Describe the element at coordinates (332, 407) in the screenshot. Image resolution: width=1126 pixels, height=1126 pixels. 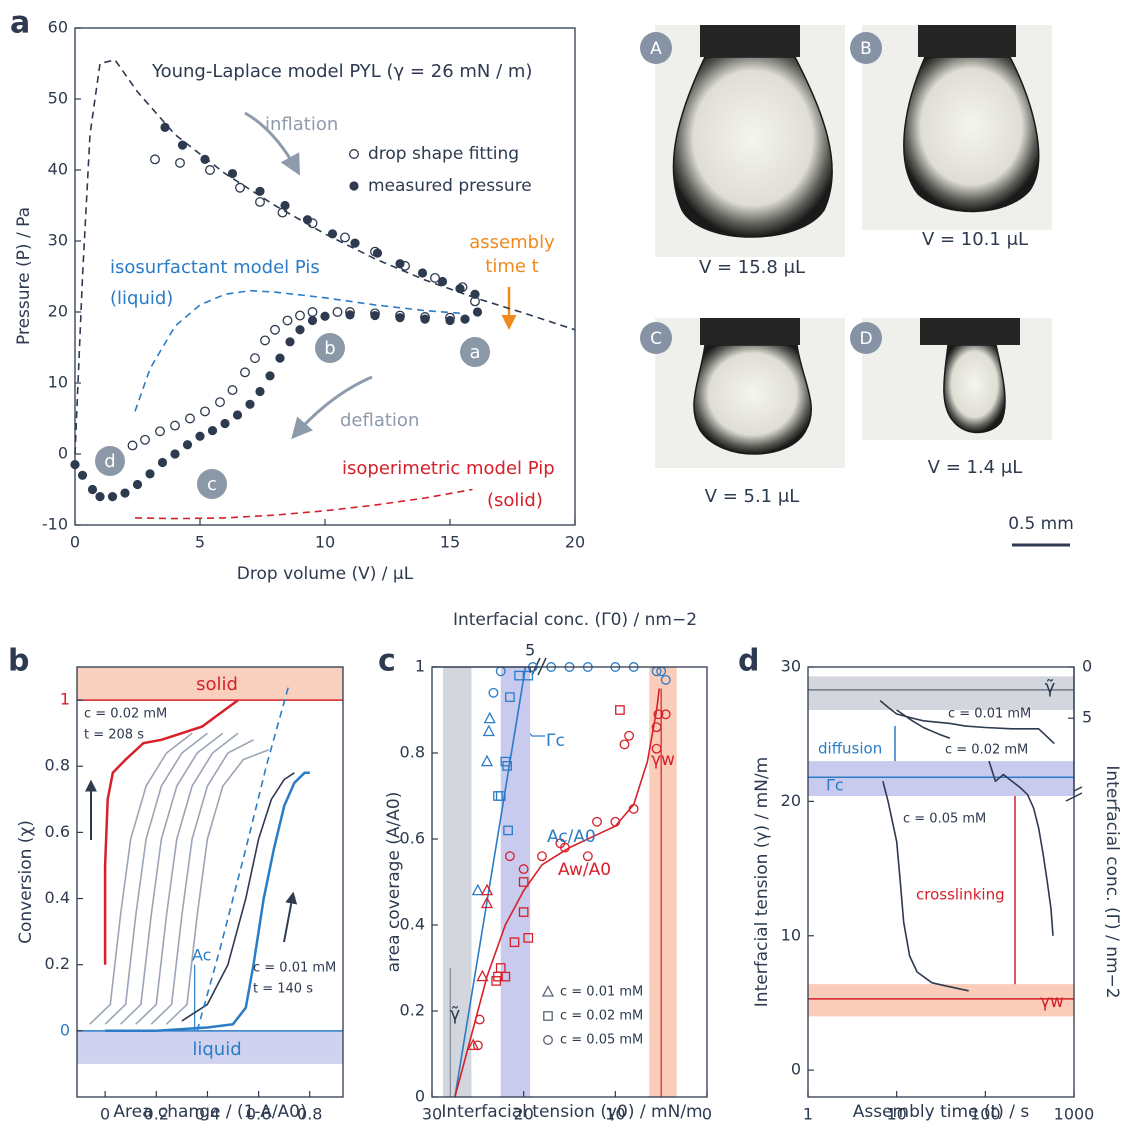
I see `deflation-arrow` at that location.